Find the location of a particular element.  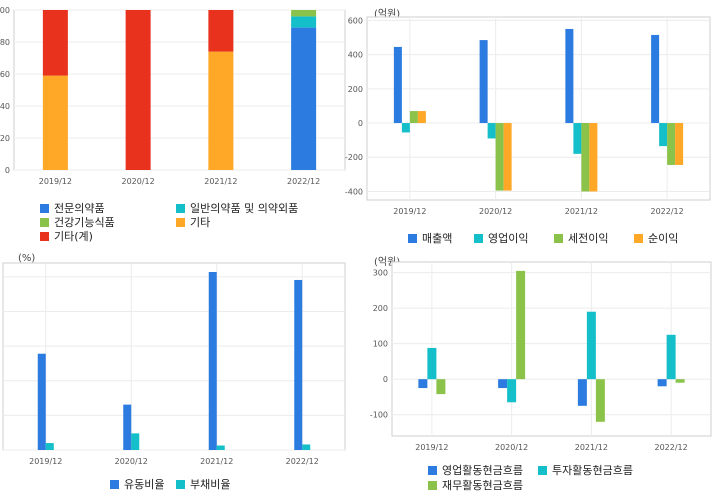

chart-ratios-legend: 유동비율 부채비율 is located at coordinates (210, 484).